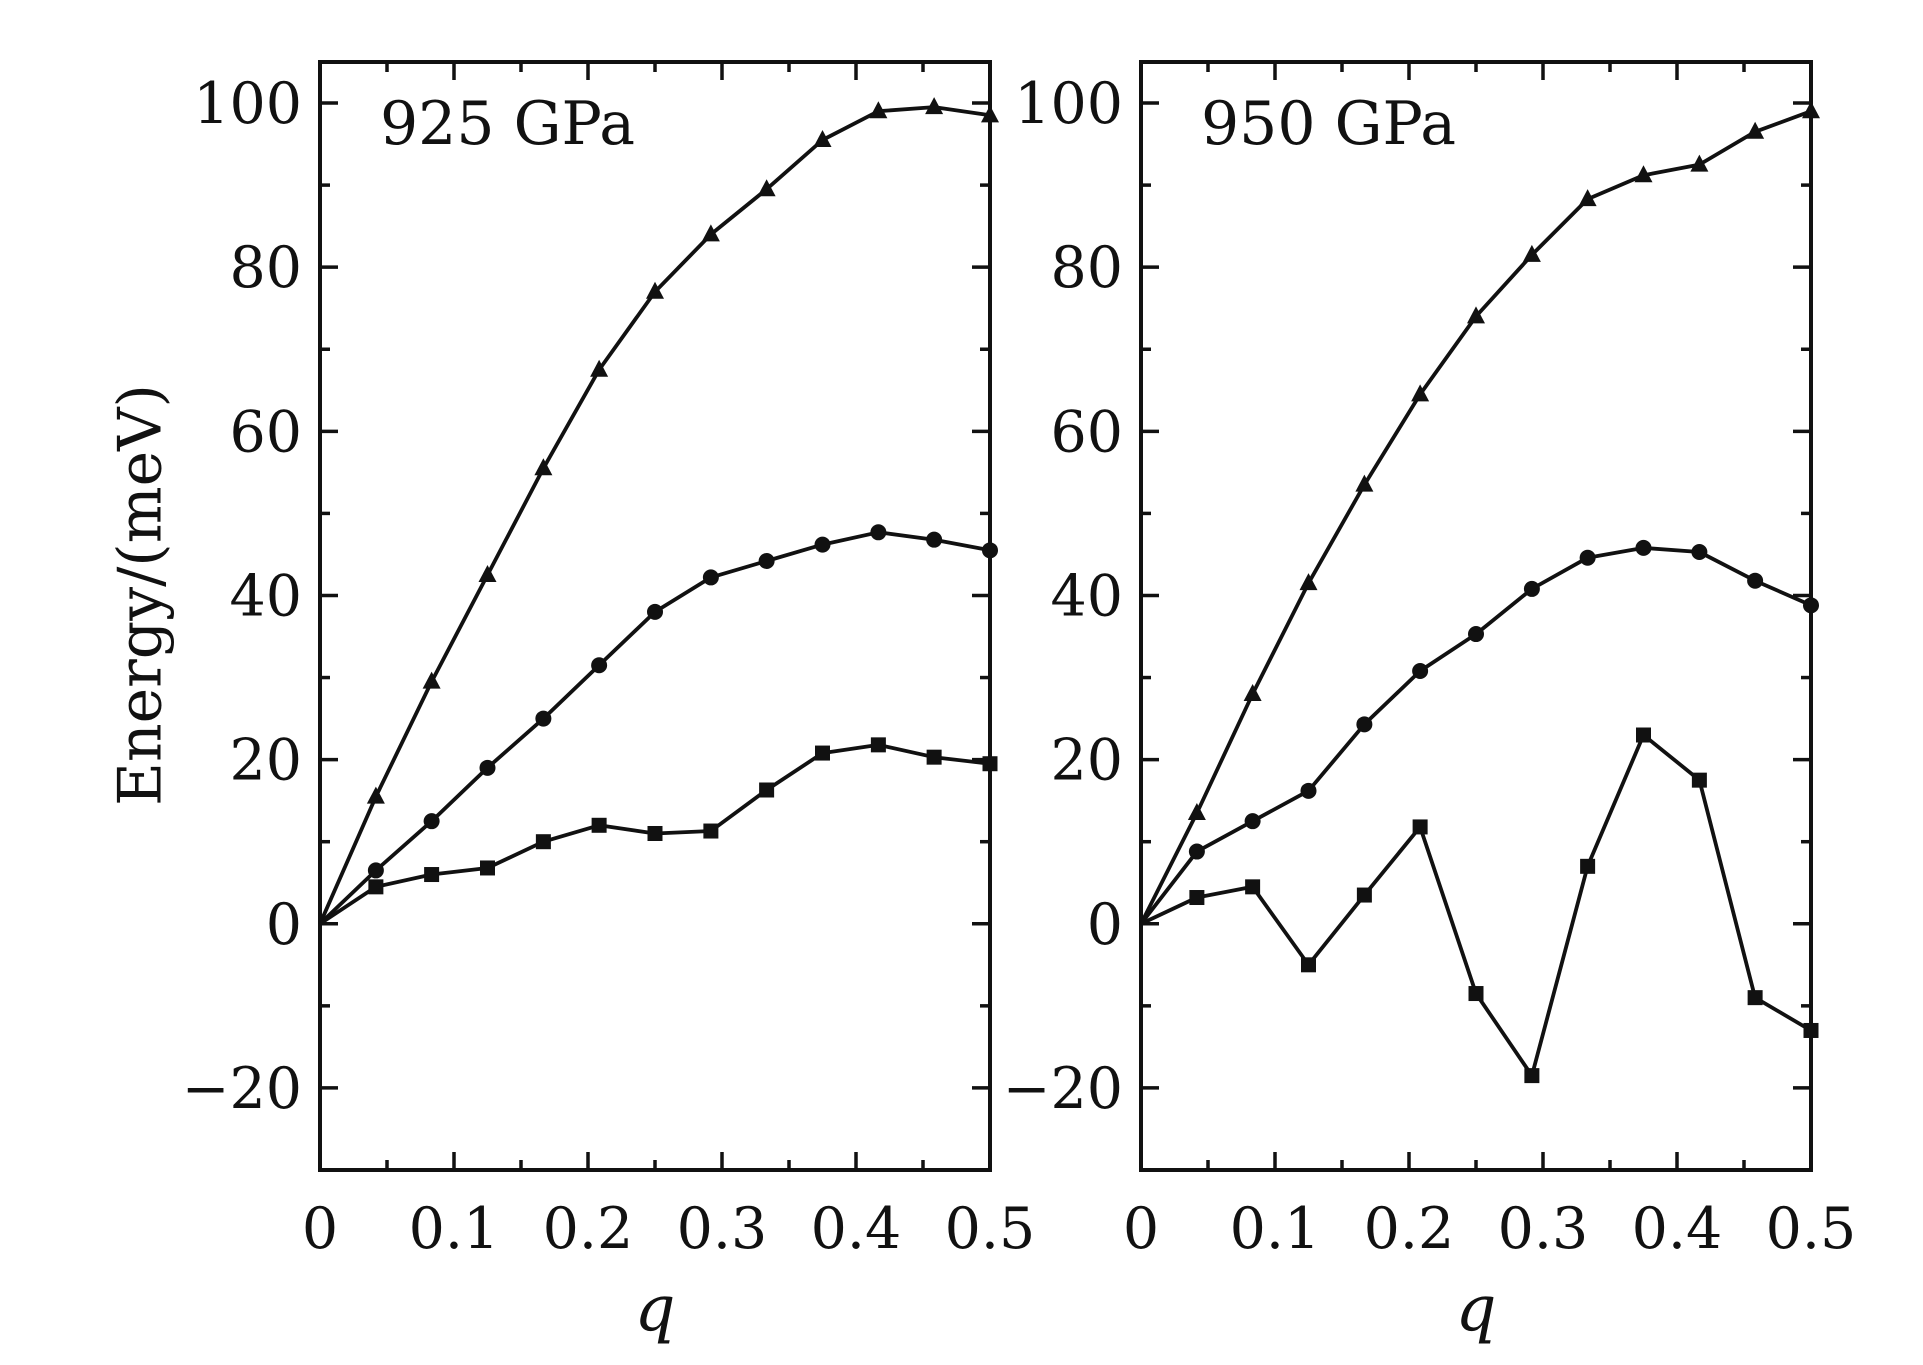 This screenshot has width=1923, height=1365. Describe the element at coordinates (507, 124) in the screenshot. I see `pressure-label: 925 GPa` at that location.